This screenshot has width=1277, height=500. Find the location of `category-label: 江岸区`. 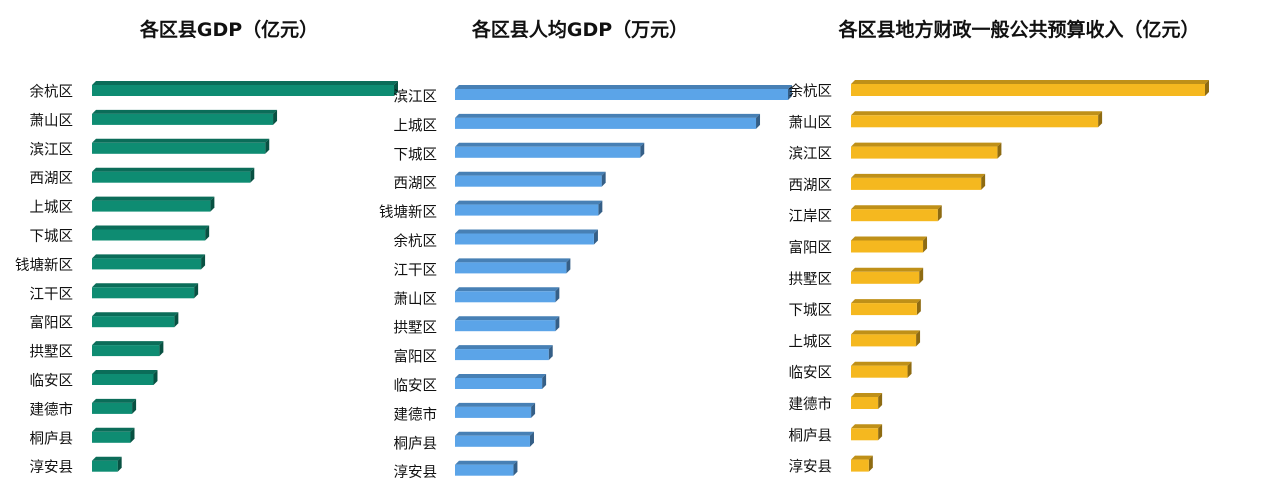

category-label: 江岸区 is located at coordinates (811, 216).